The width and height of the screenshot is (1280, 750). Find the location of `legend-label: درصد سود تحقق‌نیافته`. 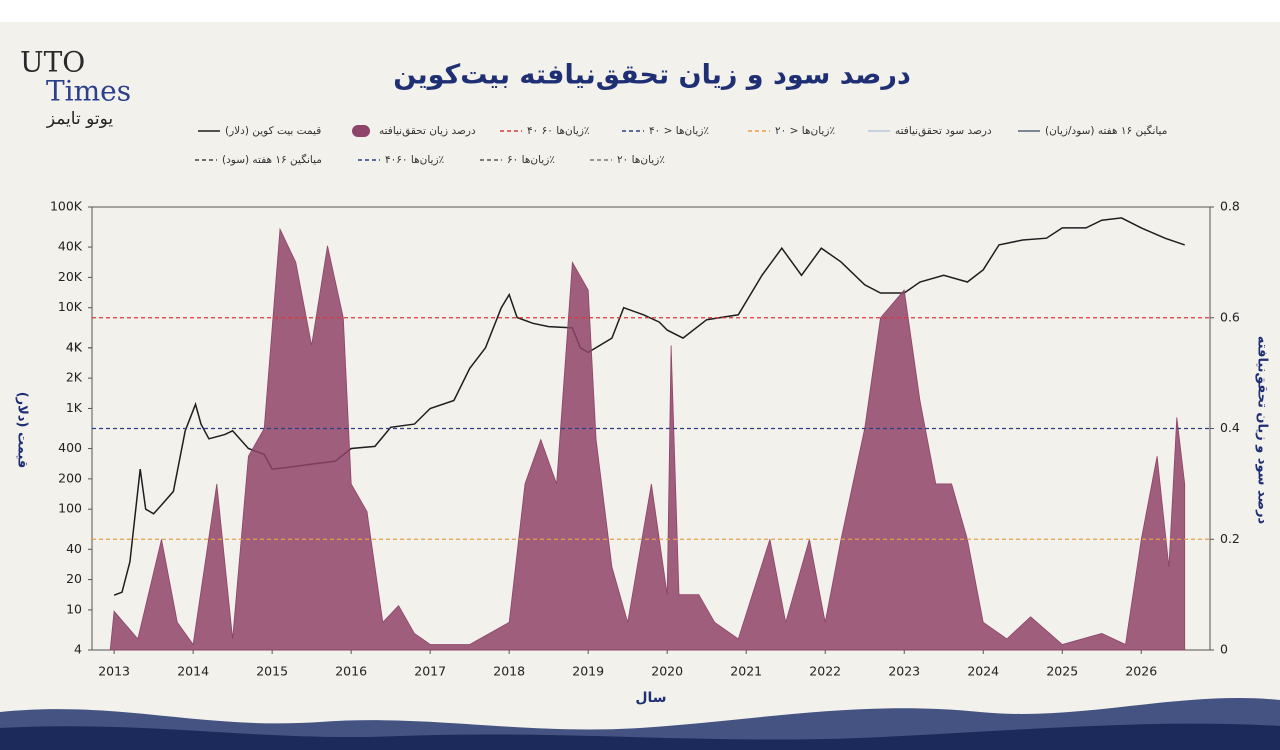

legend-label: درصد سود تحقق‌نیافته is located at coordinates (943, 131).